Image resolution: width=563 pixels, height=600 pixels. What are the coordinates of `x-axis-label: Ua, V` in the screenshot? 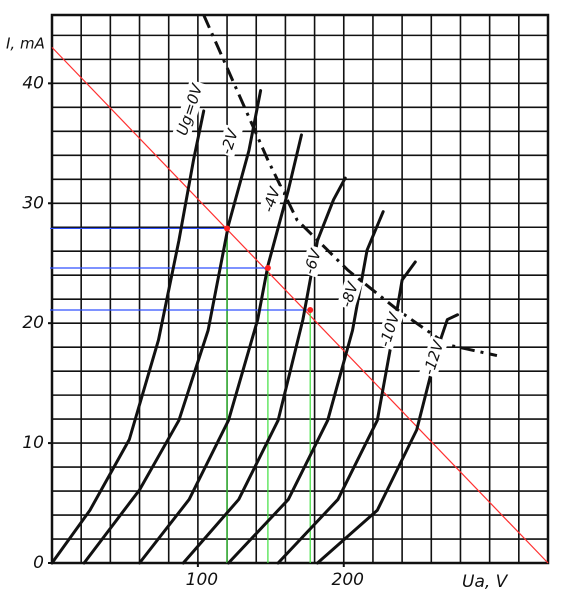 It's located at (485, 582).